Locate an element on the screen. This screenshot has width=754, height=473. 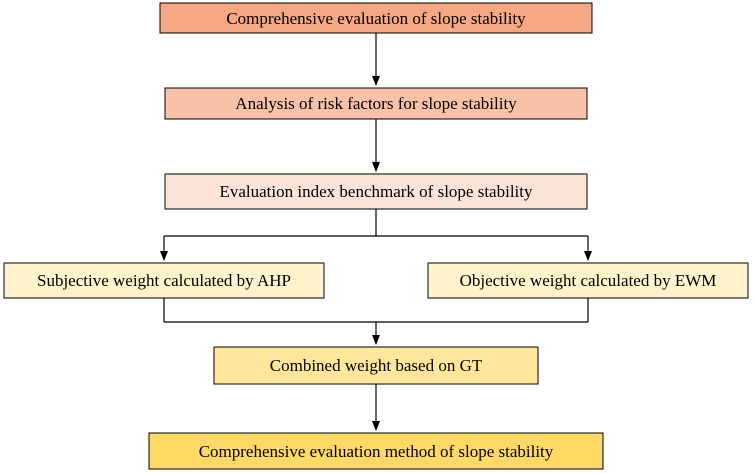
node-n6-label: Combined weight based on GT is located at coordinates (376, 365).